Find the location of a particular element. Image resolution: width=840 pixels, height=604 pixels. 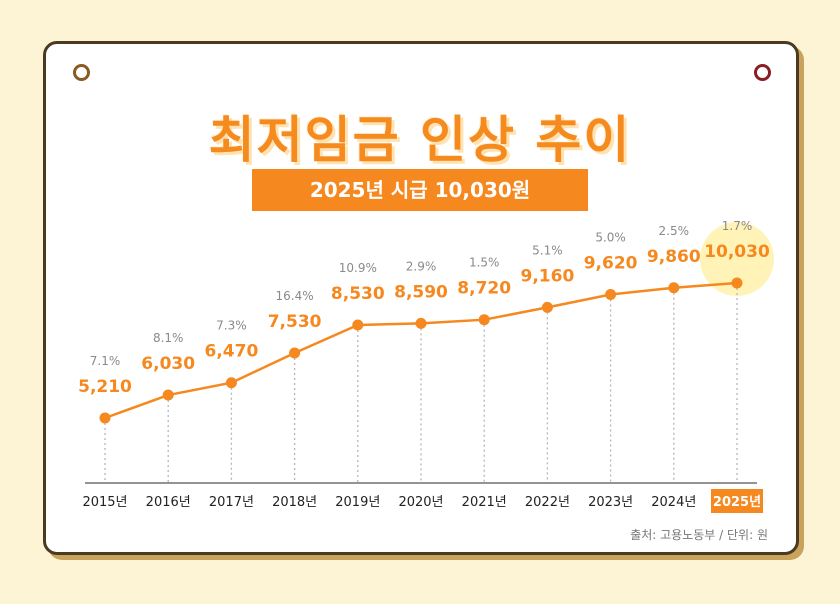

growth-label: 2.9% is located at coordinates (421, 266).